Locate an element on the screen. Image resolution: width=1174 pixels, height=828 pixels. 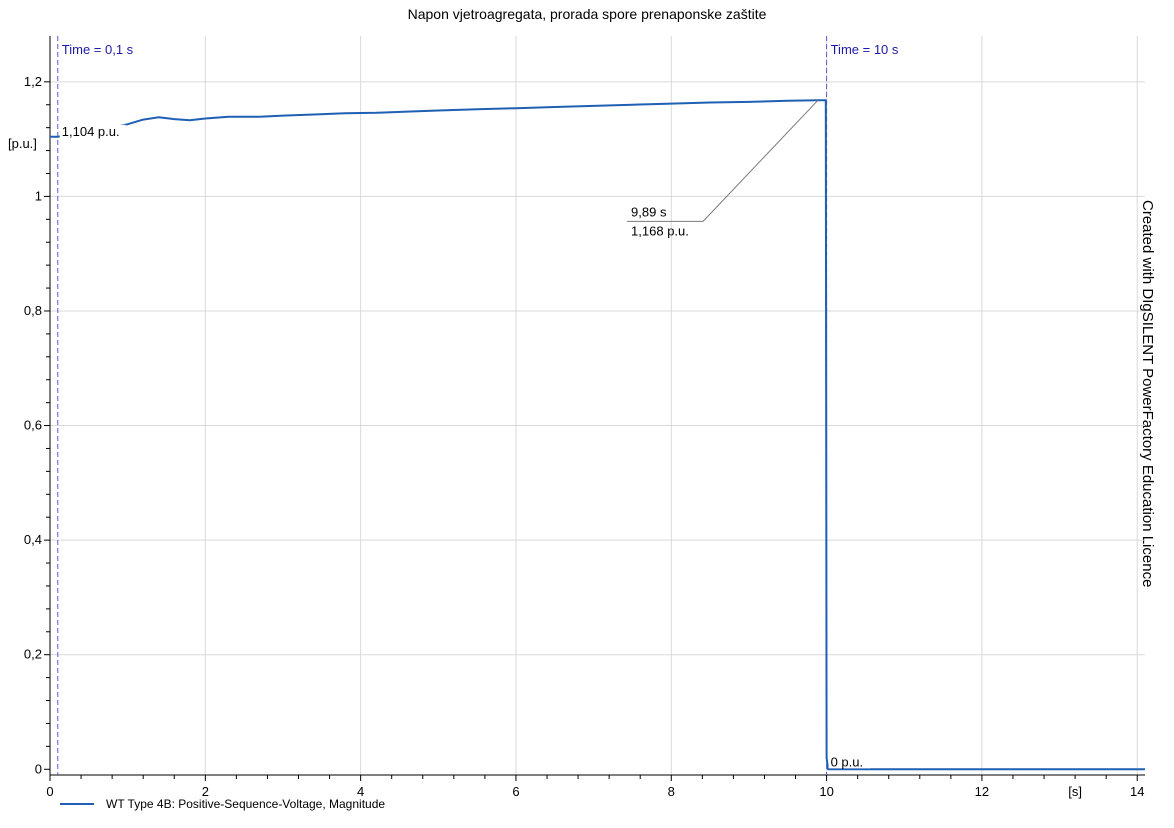
time-marker-label: Time = 10 s is located at coordinates (865, 49).